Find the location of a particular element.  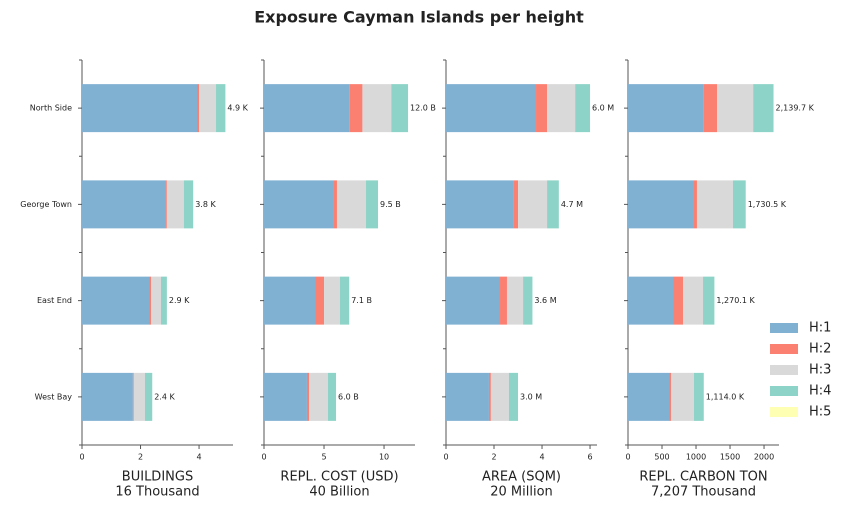

x-tick-label: 2 is located at coordinates (493, 457).